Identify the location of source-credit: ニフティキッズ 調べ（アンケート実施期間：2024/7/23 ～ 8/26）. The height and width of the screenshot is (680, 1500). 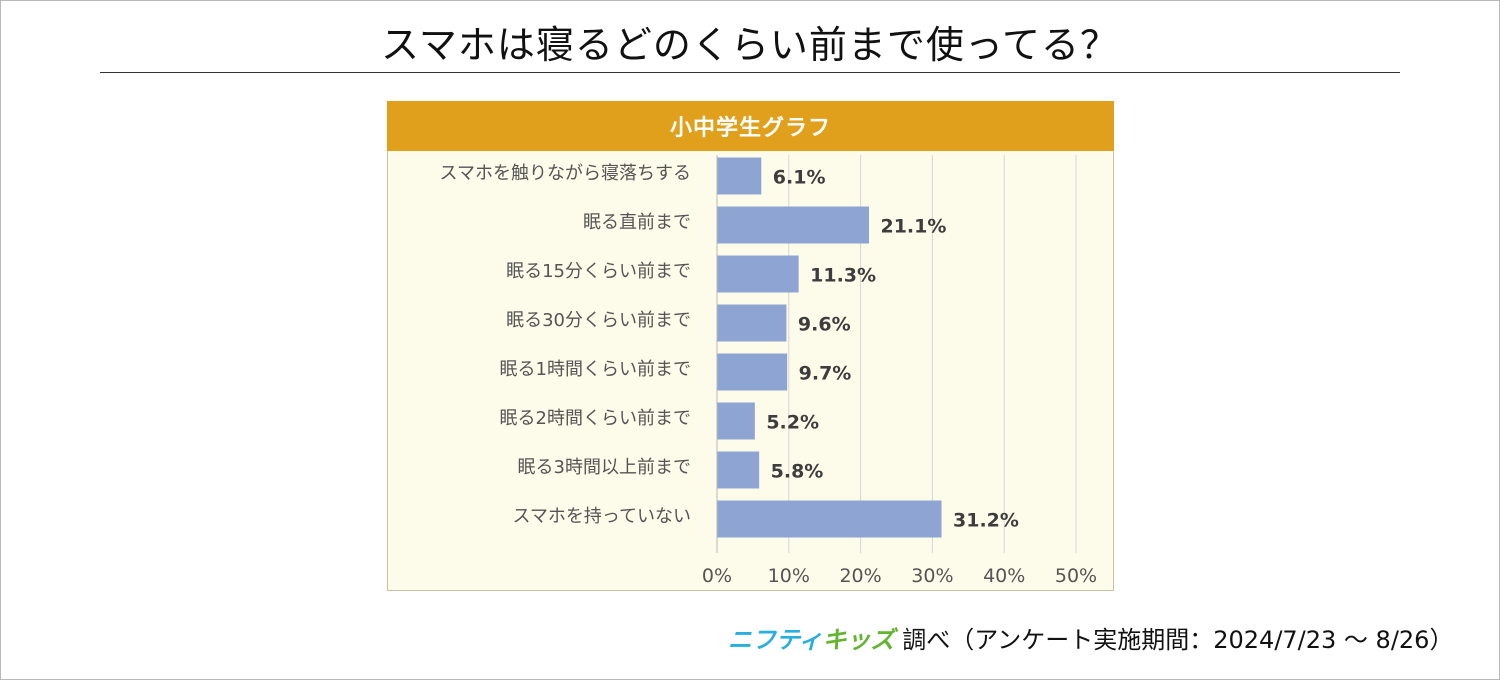
(1090, 637).